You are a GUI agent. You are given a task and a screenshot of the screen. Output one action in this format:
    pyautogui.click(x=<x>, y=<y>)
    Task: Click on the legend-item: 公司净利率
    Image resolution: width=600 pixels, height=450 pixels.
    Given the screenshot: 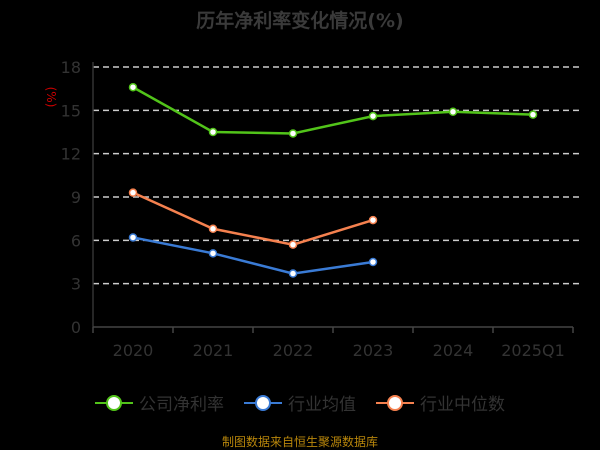 What is the action you would take?
    pyautogui.click(x=159, y=402)
    